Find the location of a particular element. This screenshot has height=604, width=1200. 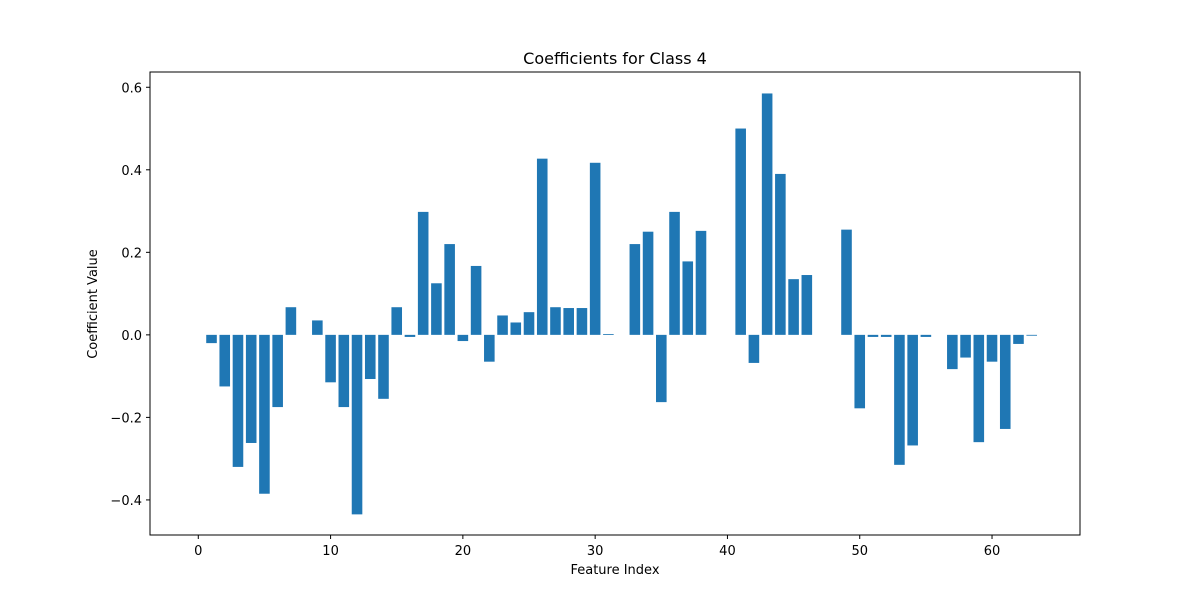

x-tick-label: 10 is located at coordinates (330, 551).